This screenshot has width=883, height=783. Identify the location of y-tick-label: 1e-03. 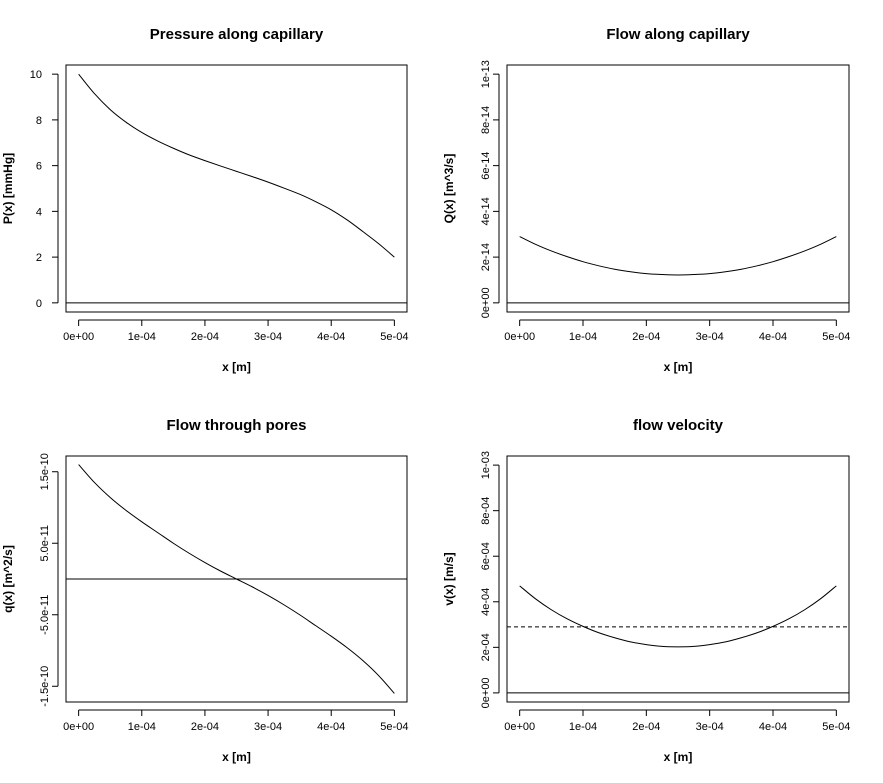
(486, 465).